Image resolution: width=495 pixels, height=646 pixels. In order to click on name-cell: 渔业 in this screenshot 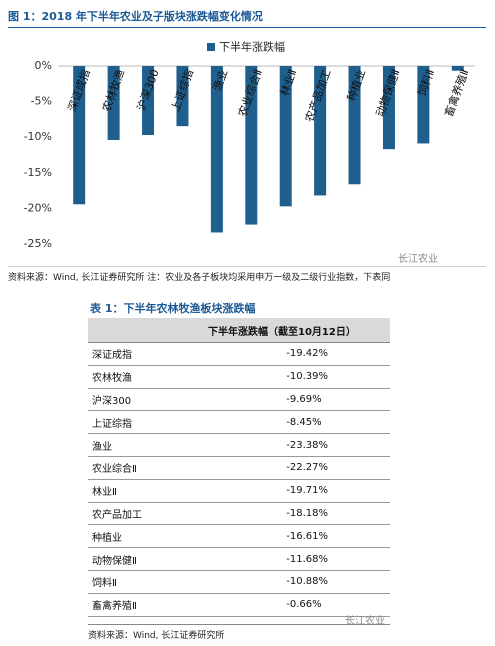, I will do `click(127, 445)`.